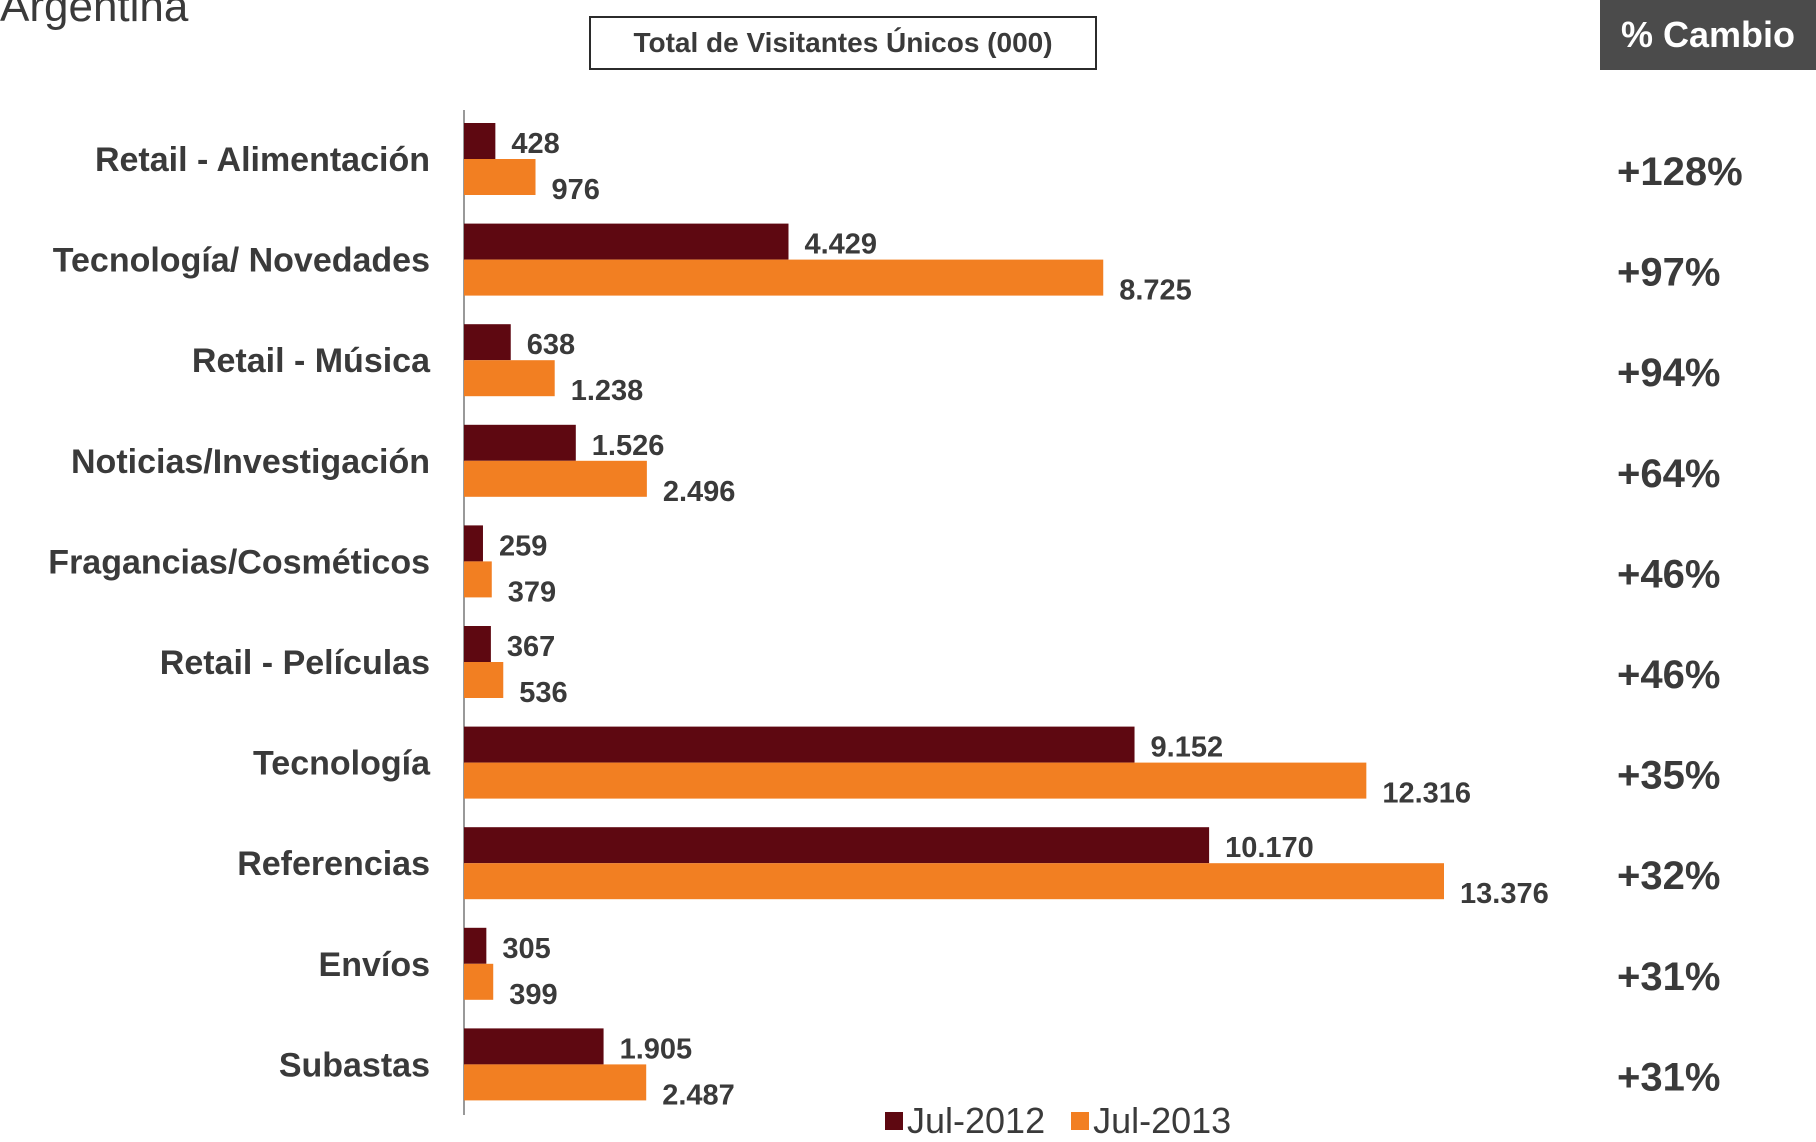 The height and width of the screenshot is (1142, 1816). Describe the element at coordinates (480, 141) in the screenshot. I see `bar-retail-alimentacion-jul-2012` at that location.